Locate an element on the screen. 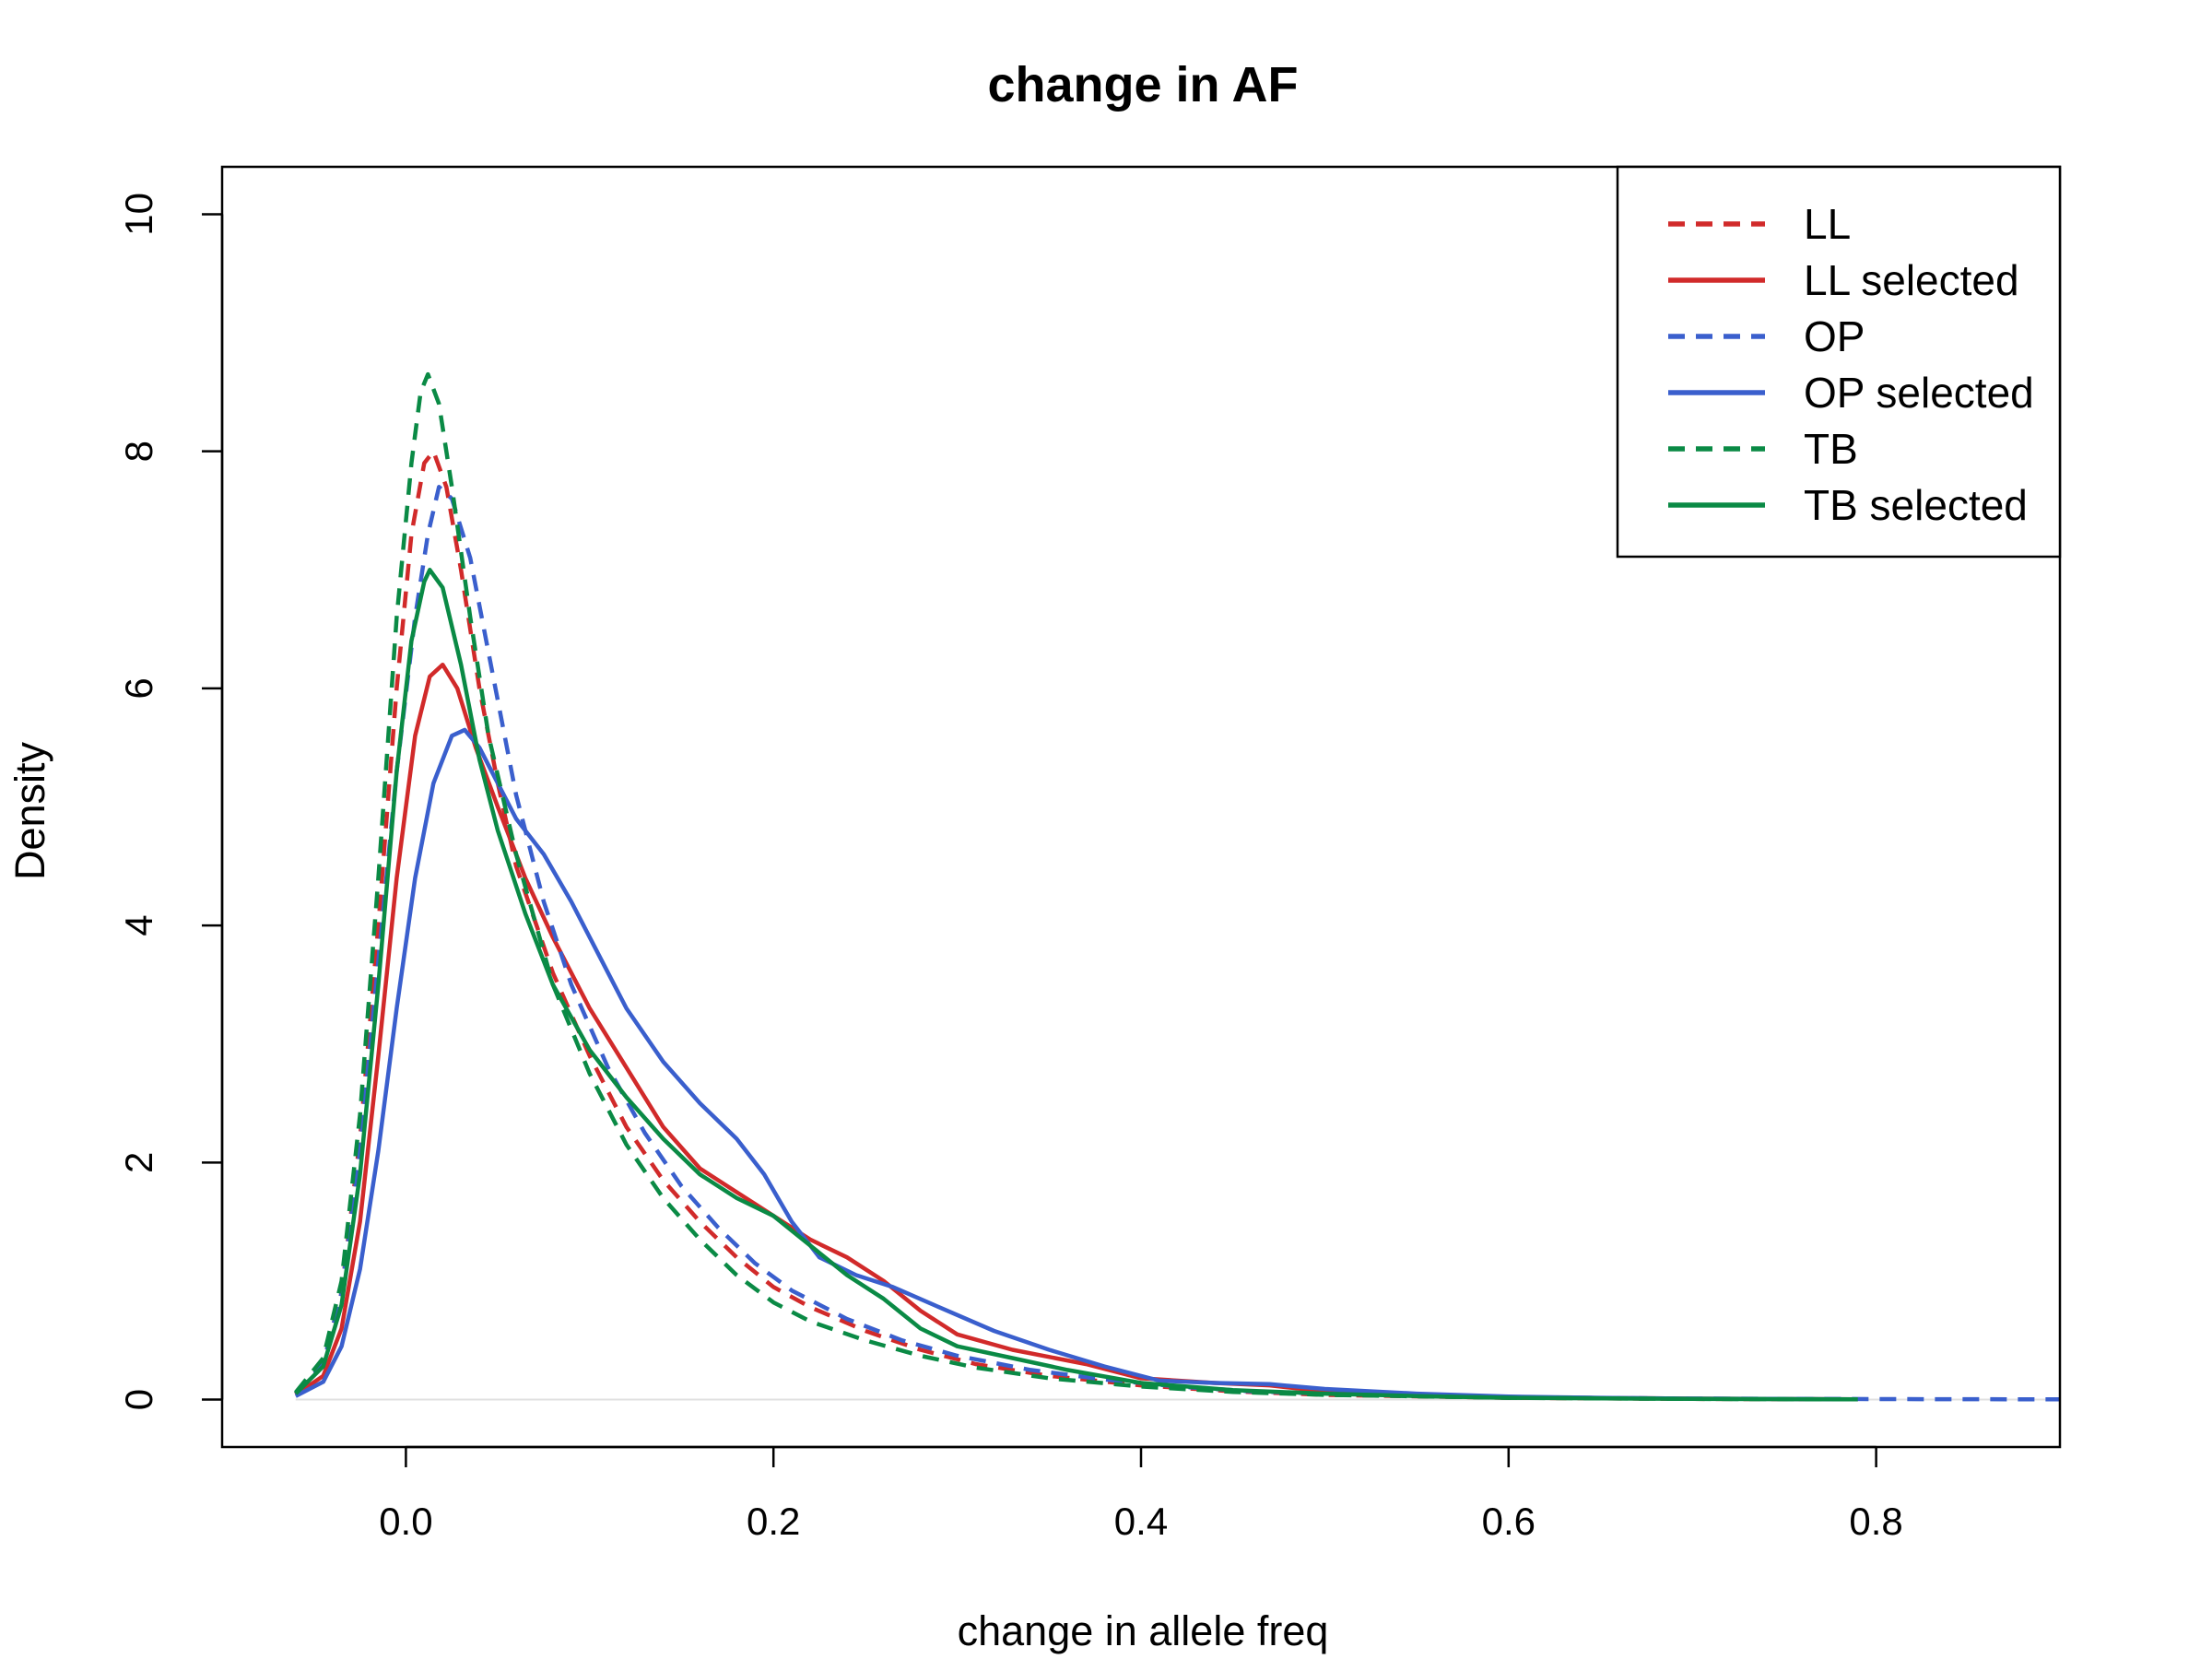  y-axis: 0 2 4 6 8 10 is located at coordinates (170, 801).